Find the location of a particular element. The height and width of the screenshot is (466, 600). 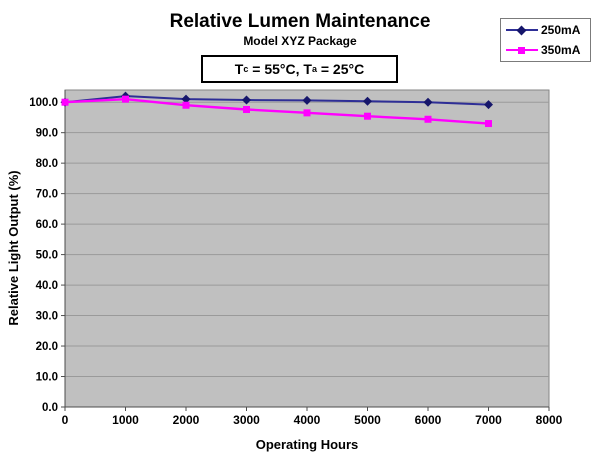

diamond-marker-icon is located at coordinates (521, 30).